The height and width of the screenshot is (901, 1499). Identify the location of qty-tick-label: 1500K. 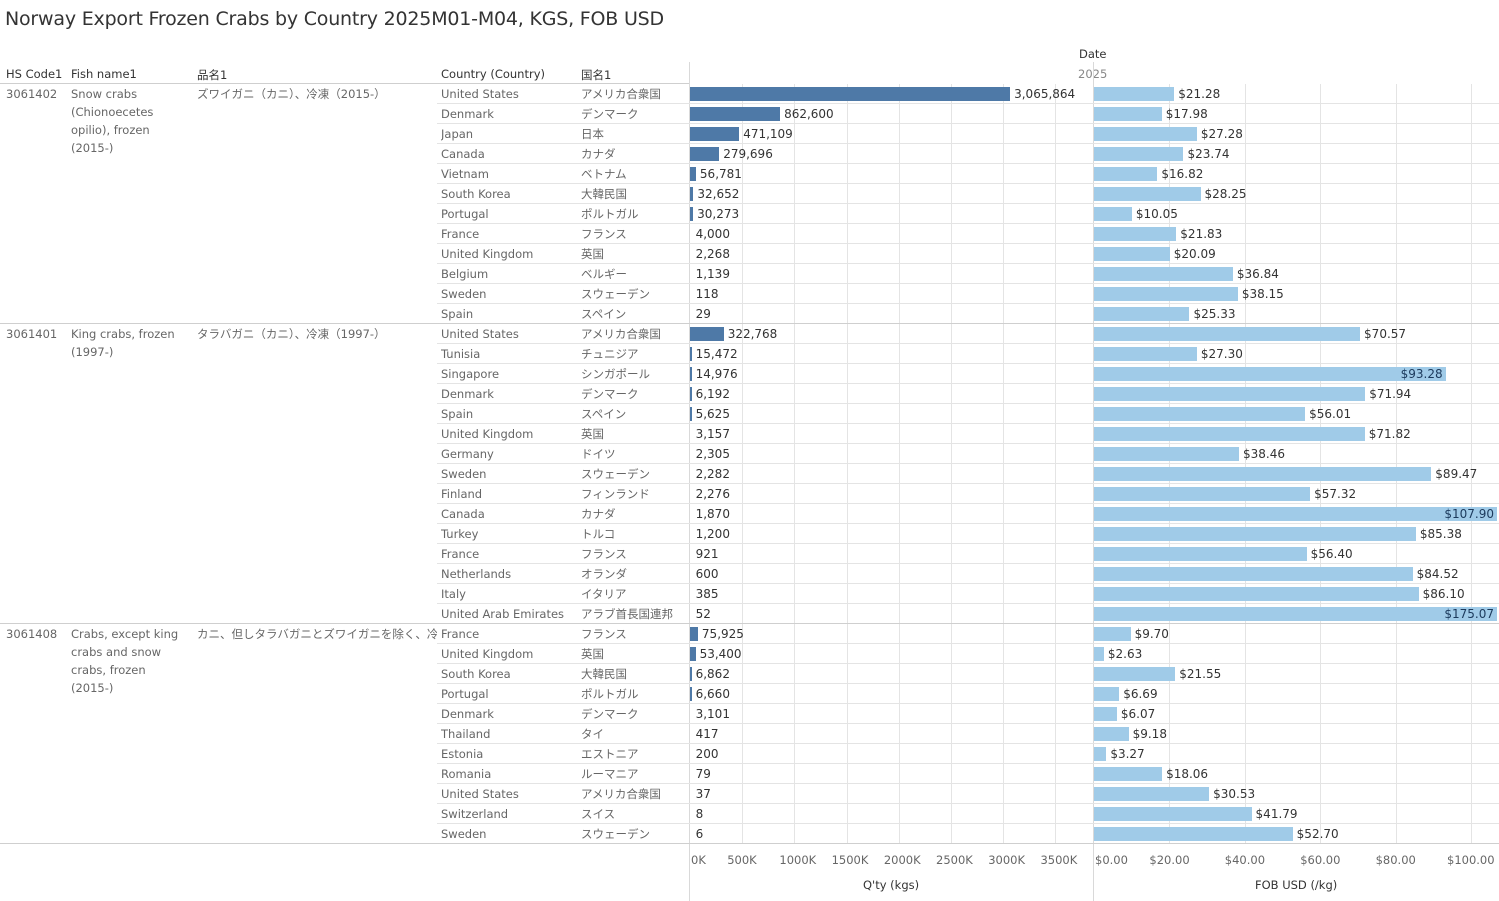
(850, 860).